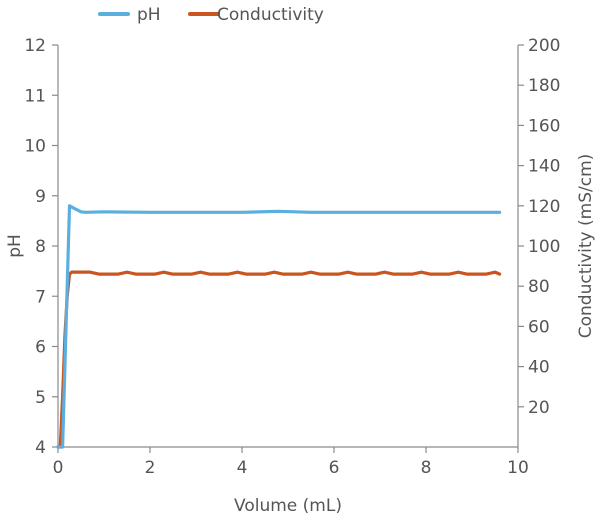 This screenshot has width=599, height=520. Describe the element at coordinates (544, 126) in the screenshot. I see `y-right-tick-label: 160` at that location.